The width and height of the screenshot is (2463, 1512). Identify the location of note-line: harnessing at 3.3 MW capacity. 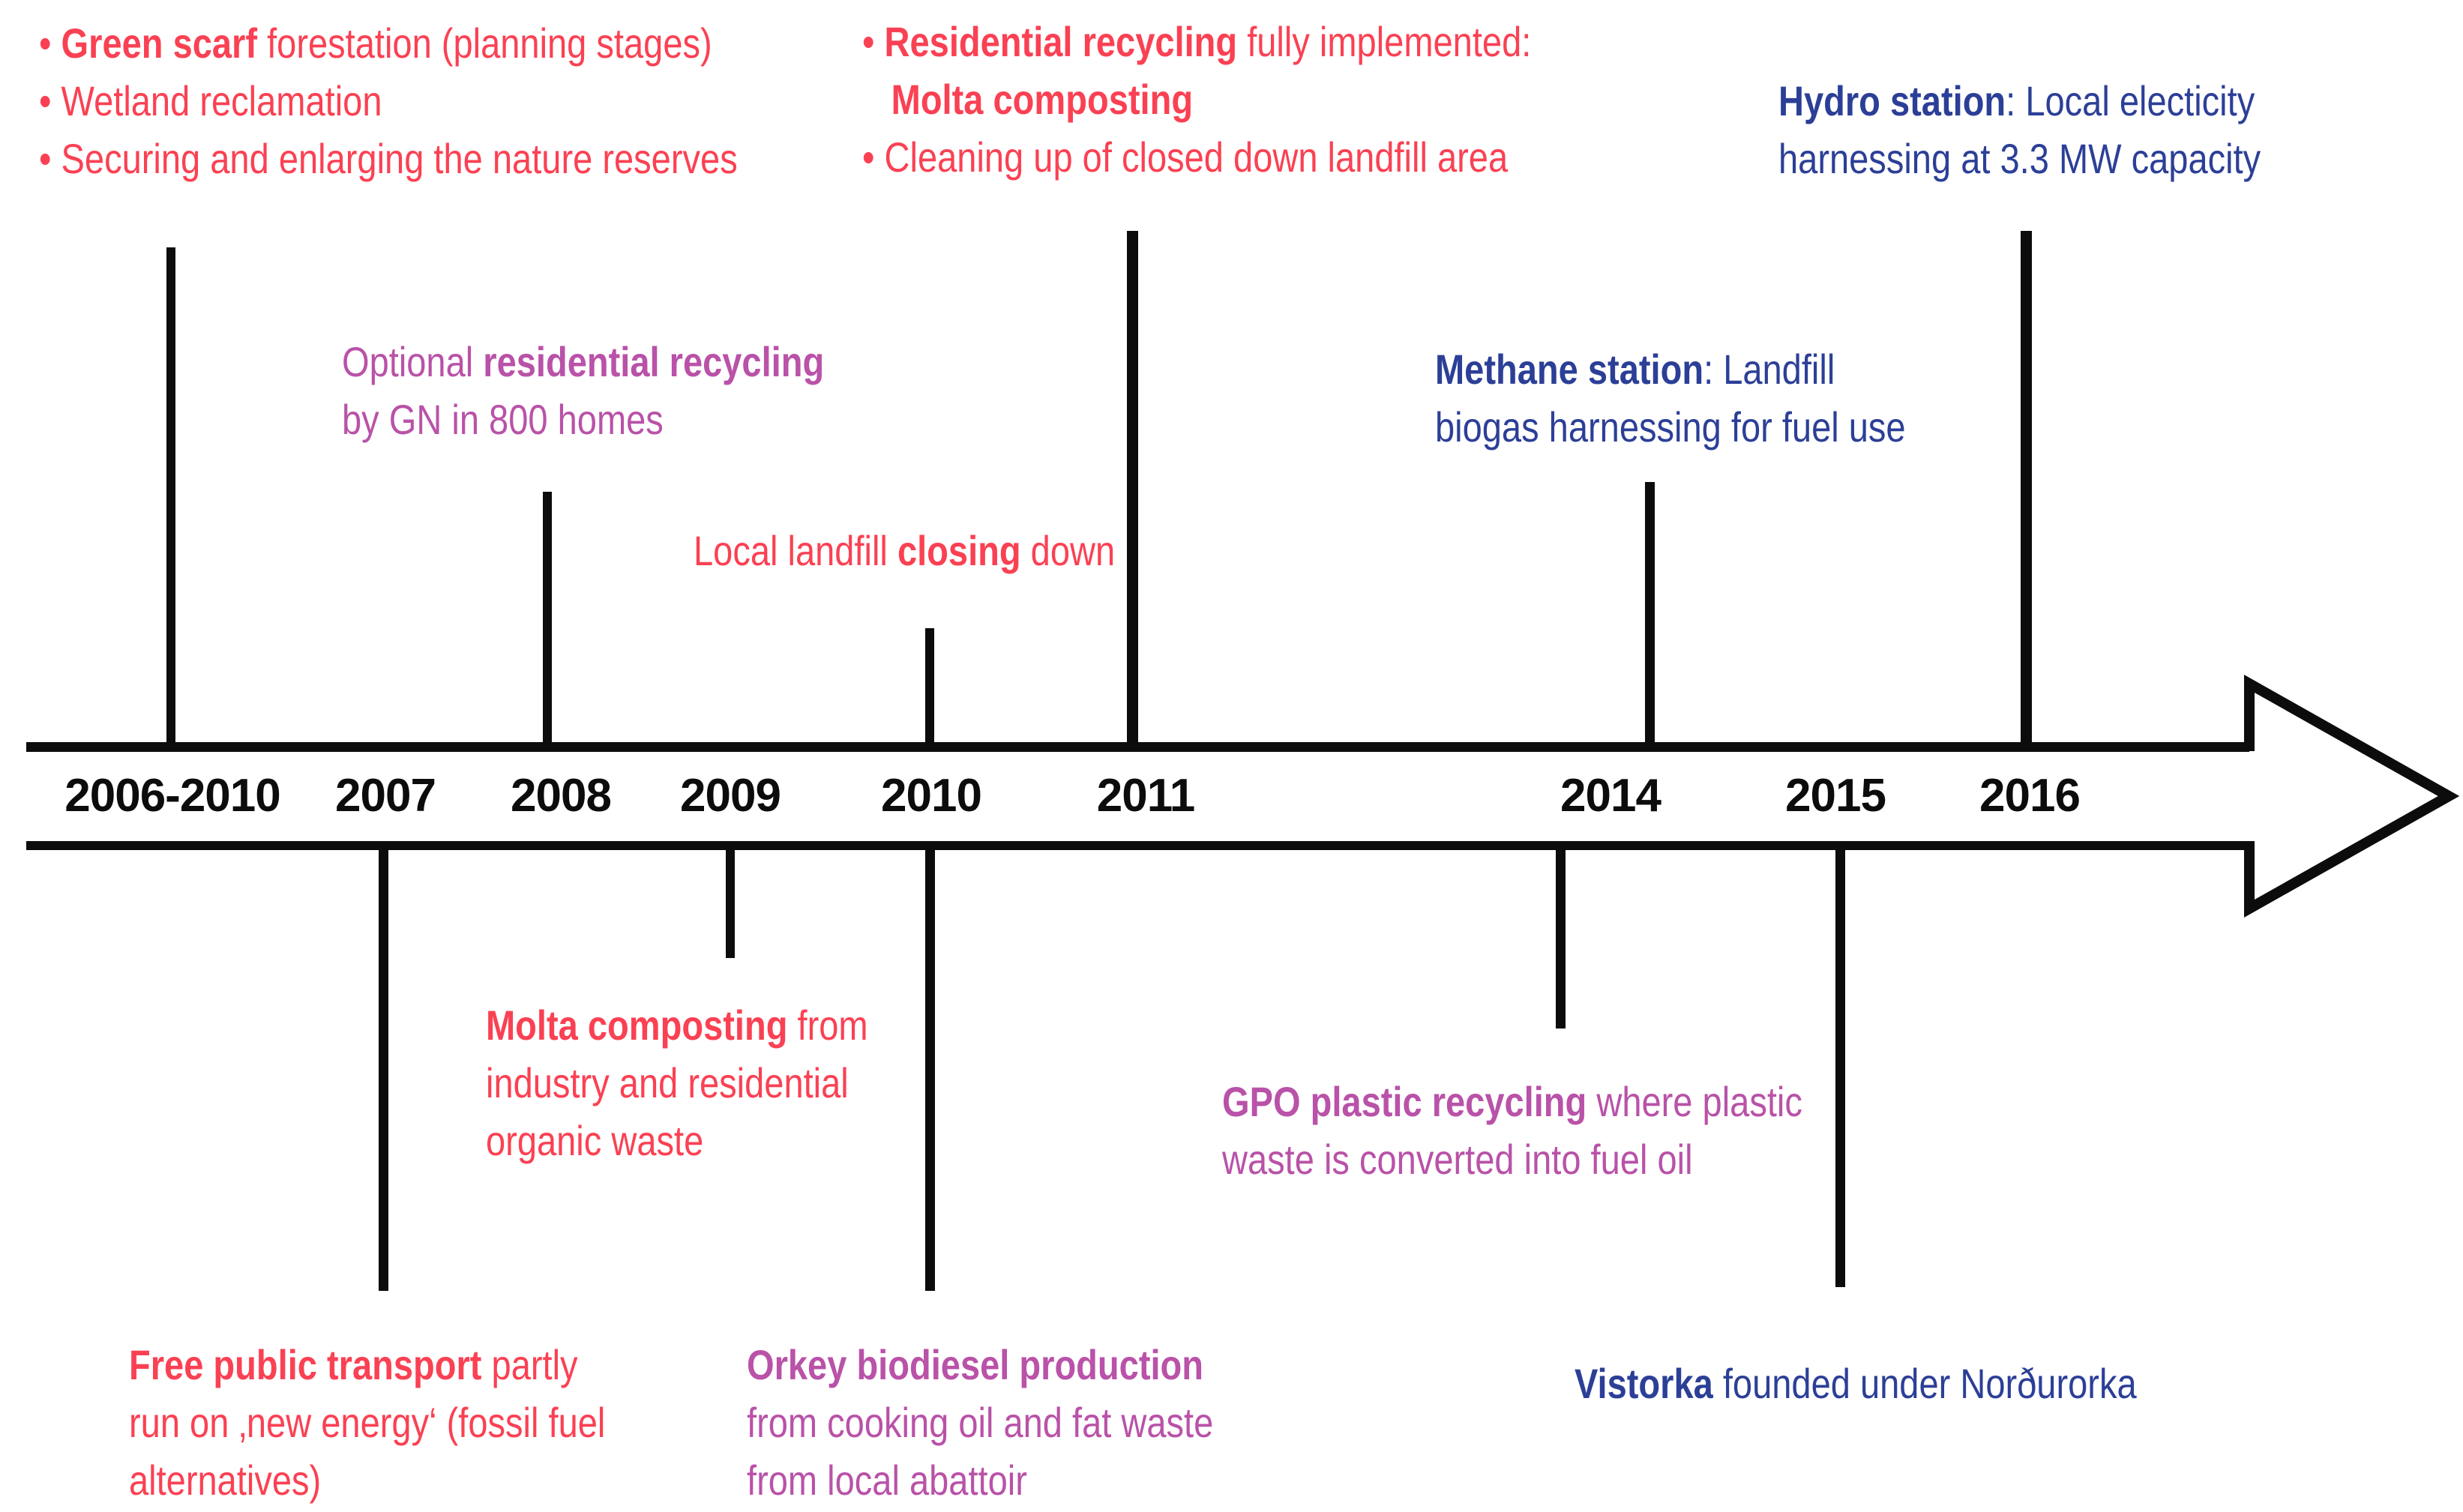
(2020, 158).